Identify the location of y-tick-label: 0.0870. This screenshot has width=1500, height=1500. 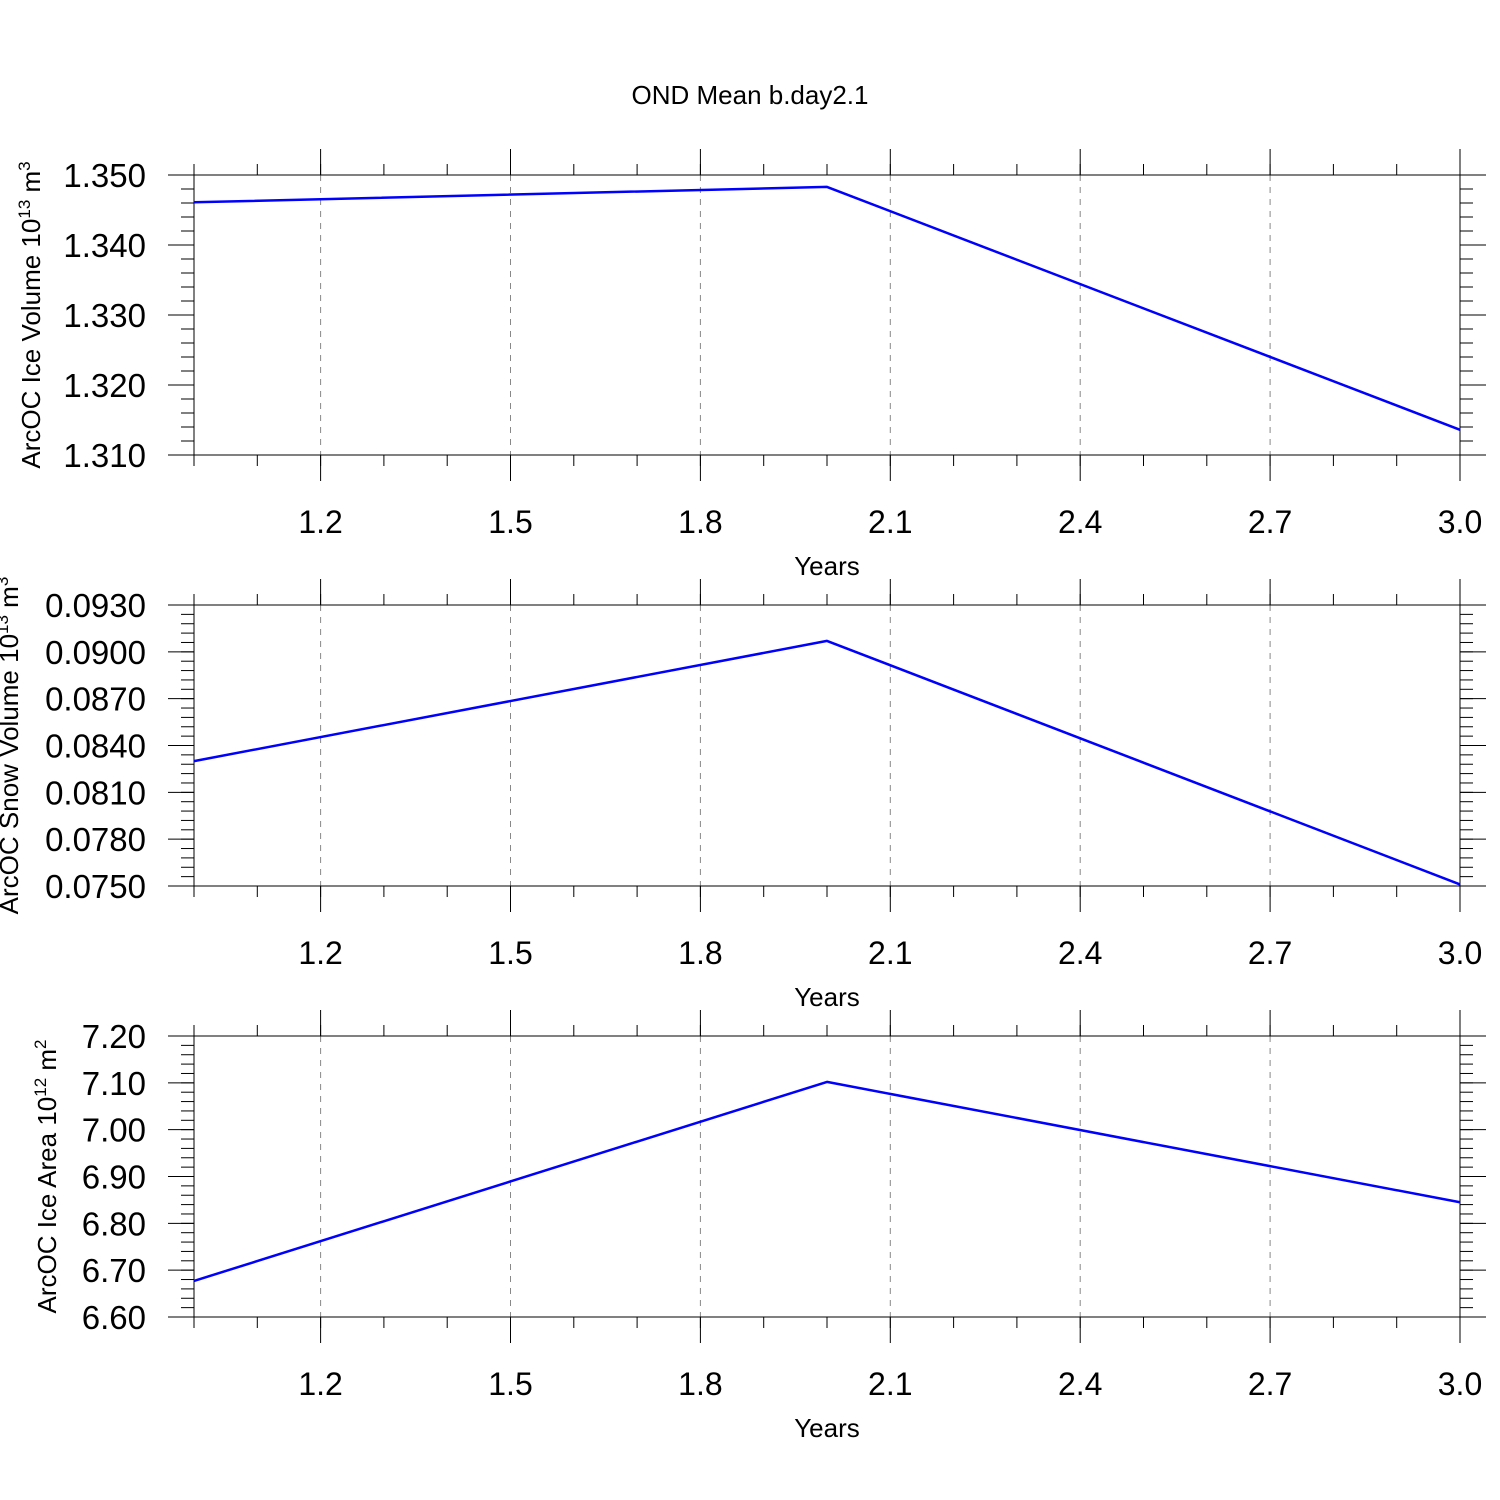
(95, 699).